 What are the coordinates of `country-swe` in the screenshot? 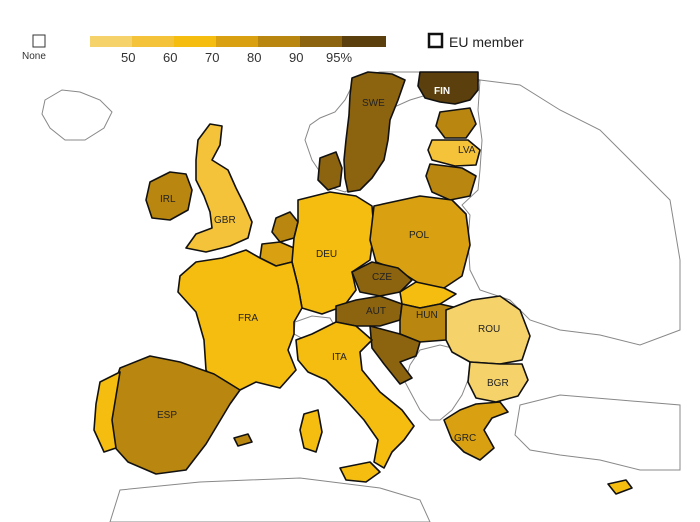 It's located at (374, 132).